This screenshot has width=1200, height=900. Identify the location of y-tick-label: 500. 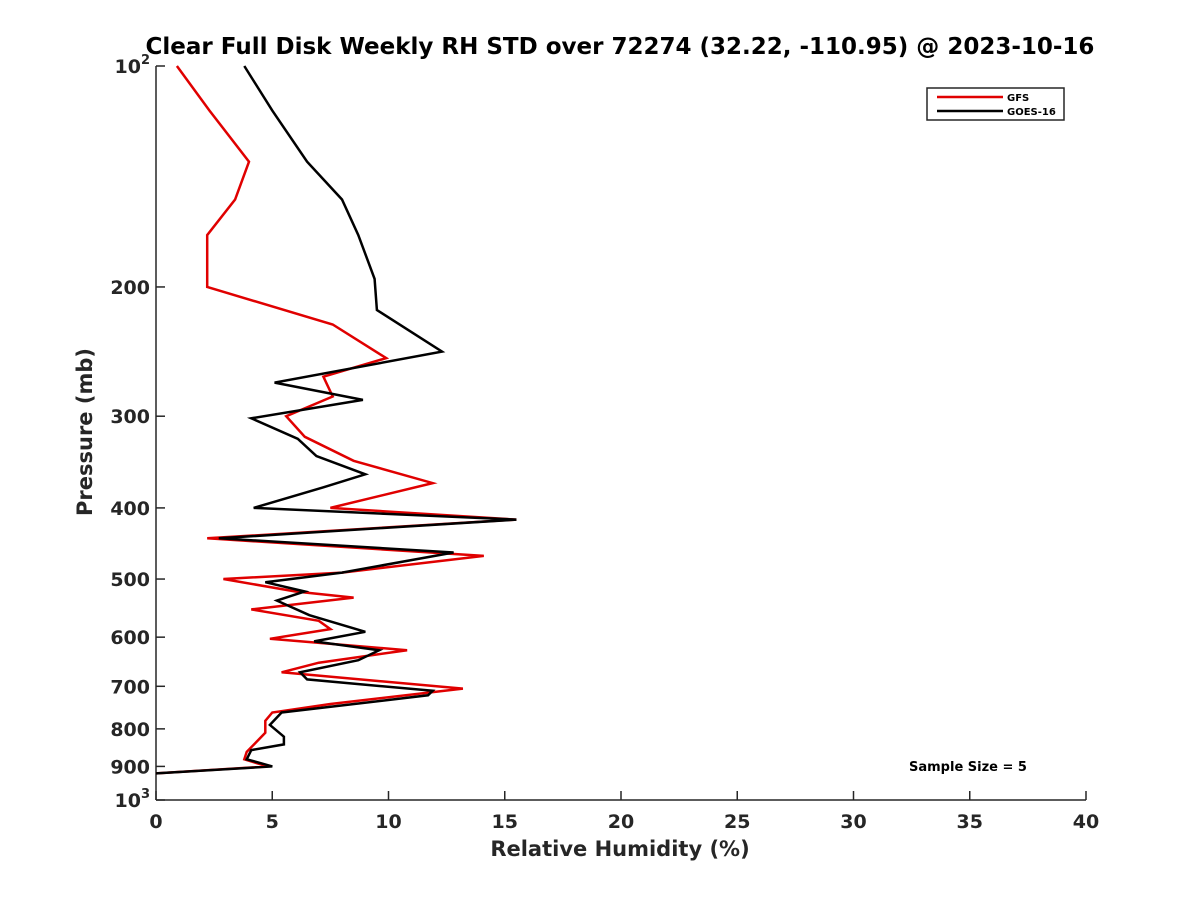
(130, 580).